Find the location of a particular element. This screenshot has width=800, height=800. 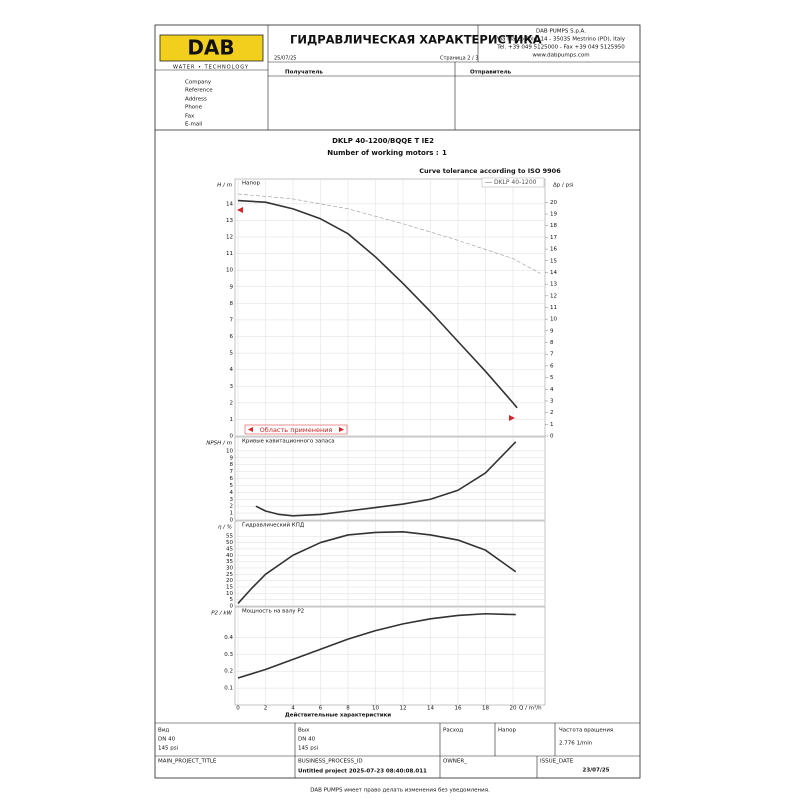

y2-tick-label: 19 is located at coordinates (553, 215).